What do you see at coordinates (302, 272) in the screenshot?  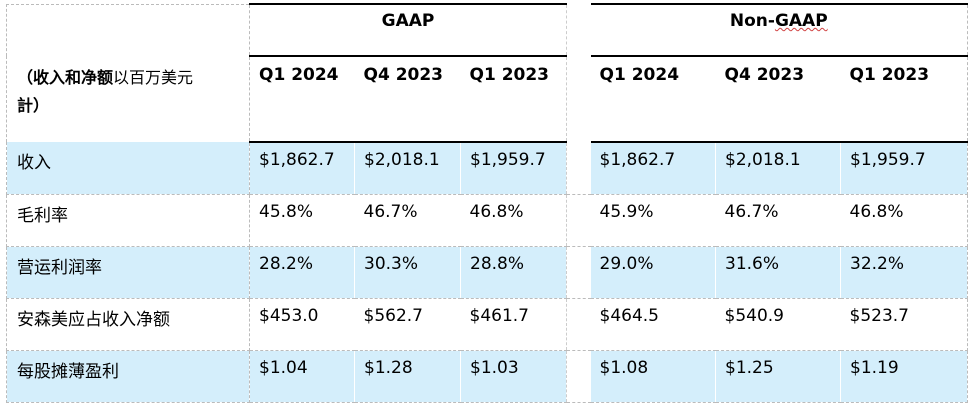 I see `table-cell: 28.2%` at bounding box center [302, 272].